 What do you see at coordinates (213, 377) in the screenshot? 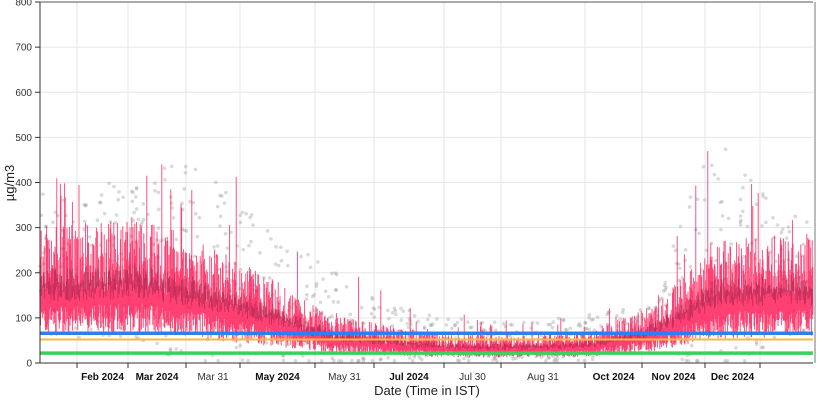
I see `x-tick-label: Mar 31` at bounding box center [213, 377].